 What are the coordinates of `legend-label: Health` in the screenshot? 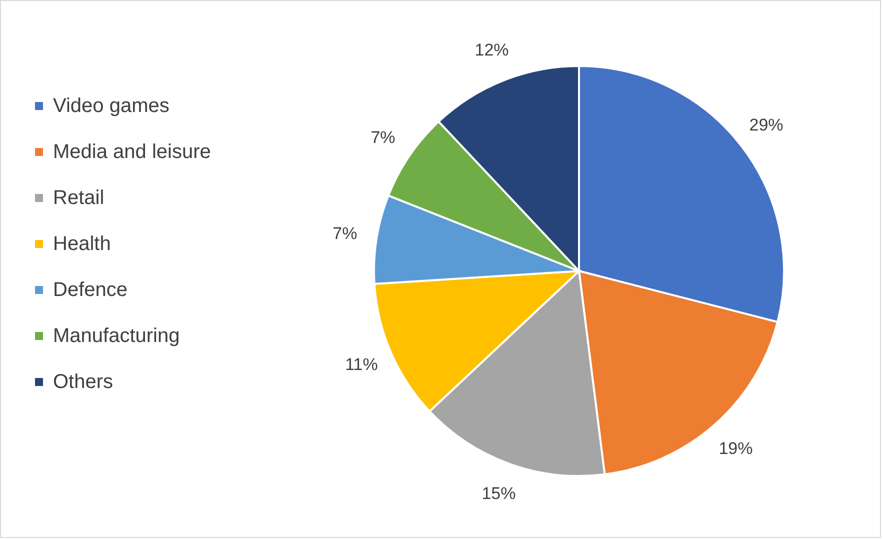 It's located at (82, 244).